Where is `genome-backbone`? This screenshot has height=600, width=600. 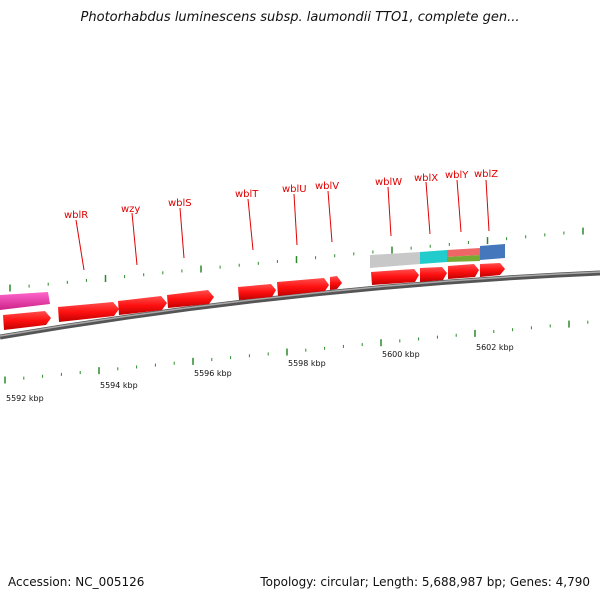 genome-backbone is located at coordinates (300, 305).